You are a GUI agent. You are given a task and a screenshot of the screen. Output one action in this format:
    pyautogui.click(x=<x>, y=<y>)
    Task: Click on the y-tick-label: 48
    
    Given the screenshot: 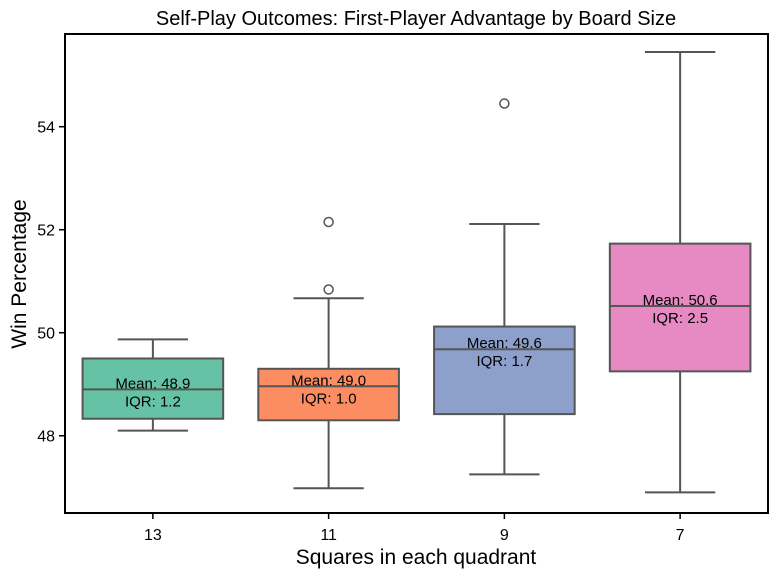 What is the action you would take?
    pyautogui.click(x=46, y=437)
    